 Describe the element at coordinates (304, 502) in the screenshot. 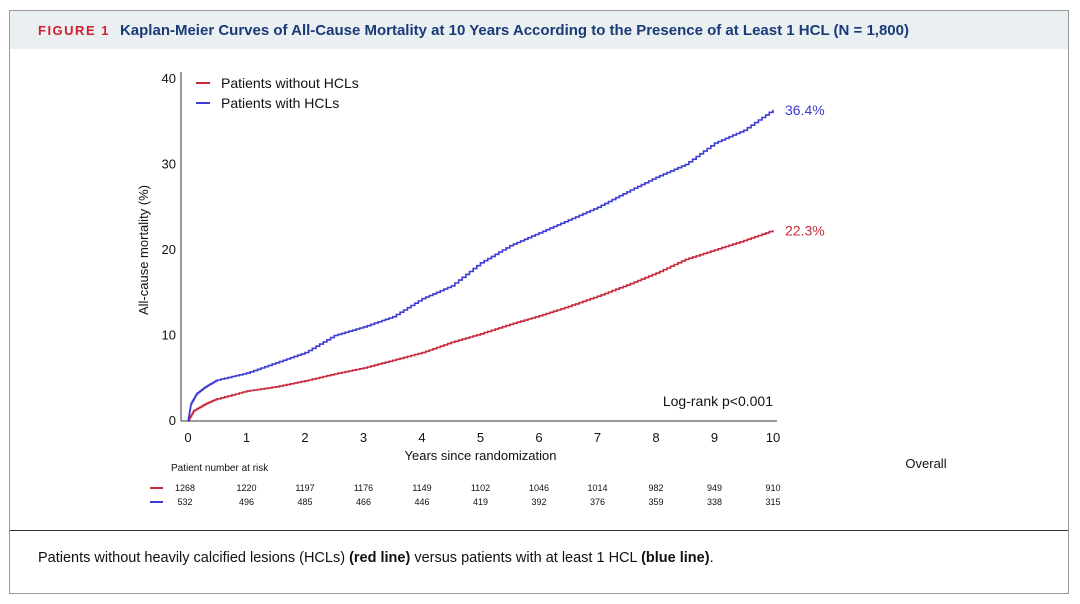

I see `risk-cell: 485` at that location.